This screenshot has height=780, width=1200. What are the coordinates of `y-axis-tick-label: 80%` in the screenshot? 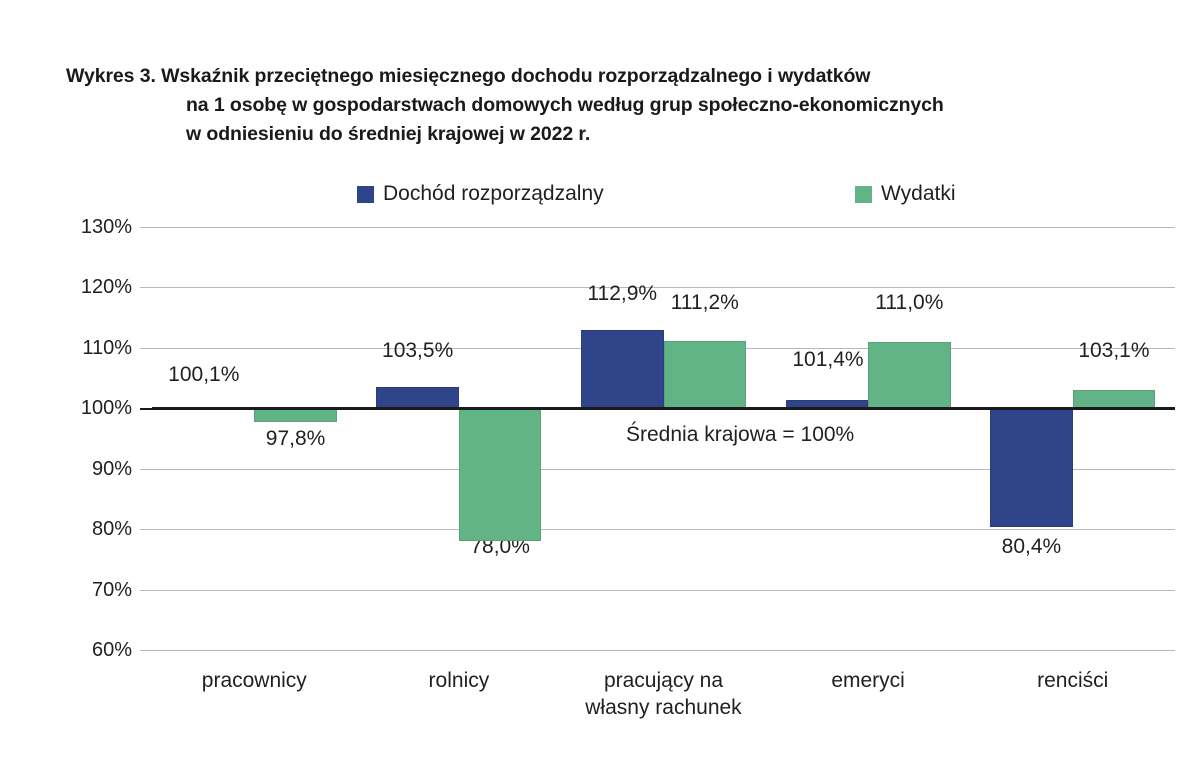 It's located at (111, 529).